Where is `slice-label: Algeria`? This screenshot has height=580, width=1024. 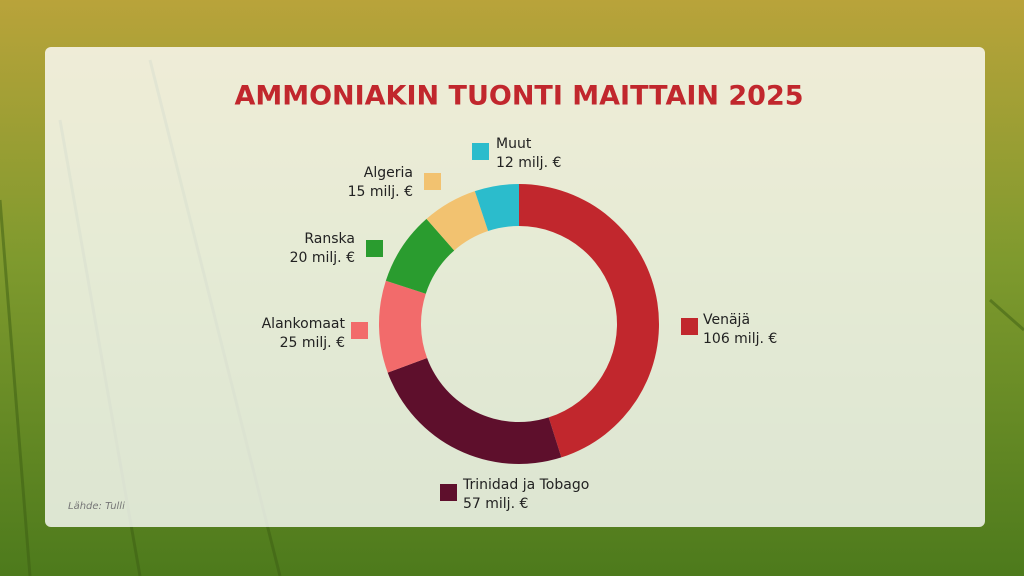
slice-label: Algeria is located at coordinates (388, 173).